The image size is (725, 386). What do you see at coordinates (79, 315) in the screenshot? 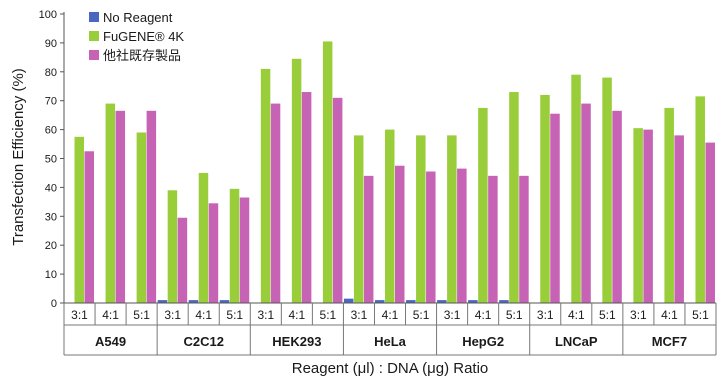
I see `ratio-label-0: 3:1` at bounding box center [79, 315].